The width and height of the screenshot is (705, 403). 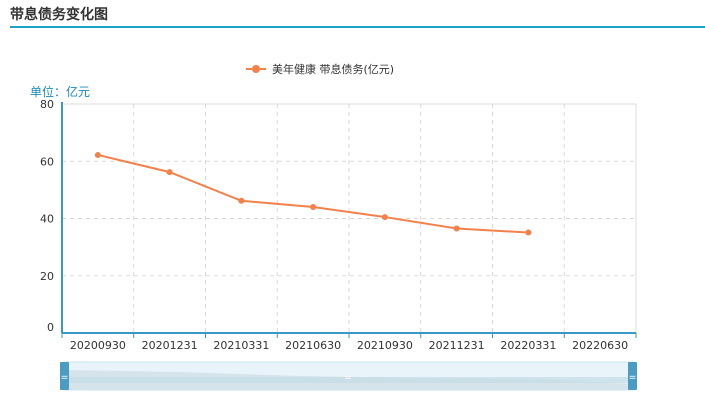 What do you see at coordinates (170, 345) in the screenshot?
I see `x-tick-label: 20201231` at bounding box center [170, 345].